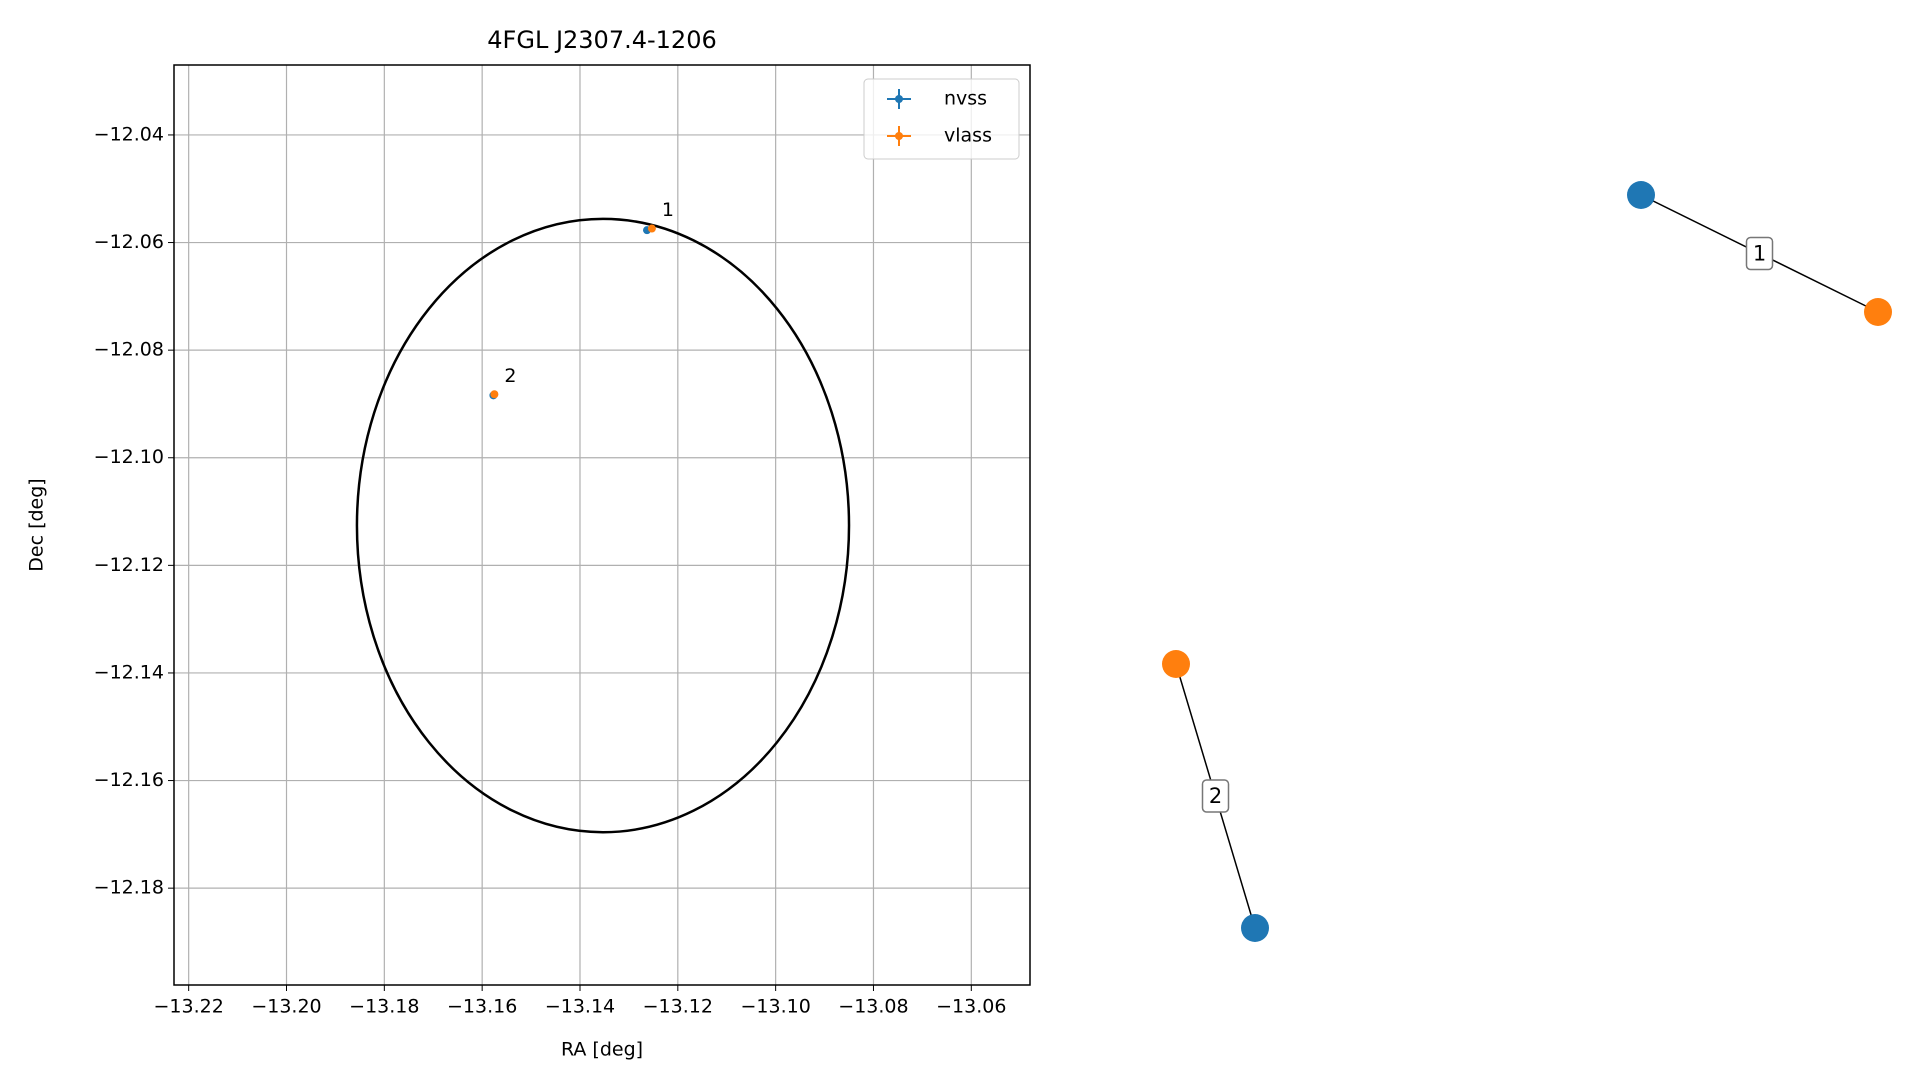 This screenshot has width=1919, height=1080. What do you see at coordinates (129, 457) in the screenshot?
I see `y-tick-label: −12.10` at bounding box center [129, 457].